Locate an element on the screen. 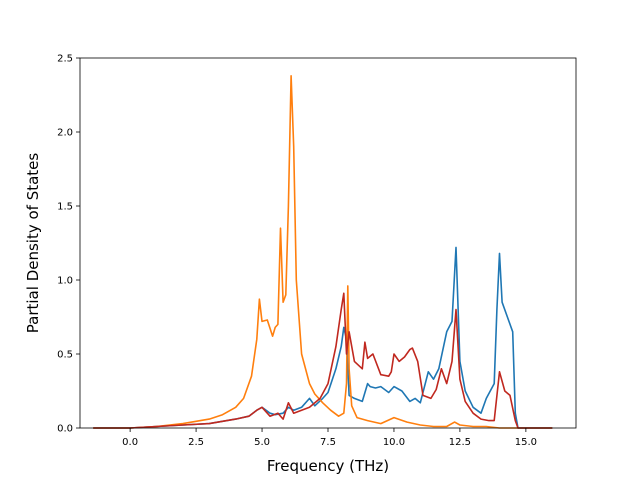 The width and height of the screenshot is (640, 480). y-tick-label: 0.0 is located at coordinates (65, 429).